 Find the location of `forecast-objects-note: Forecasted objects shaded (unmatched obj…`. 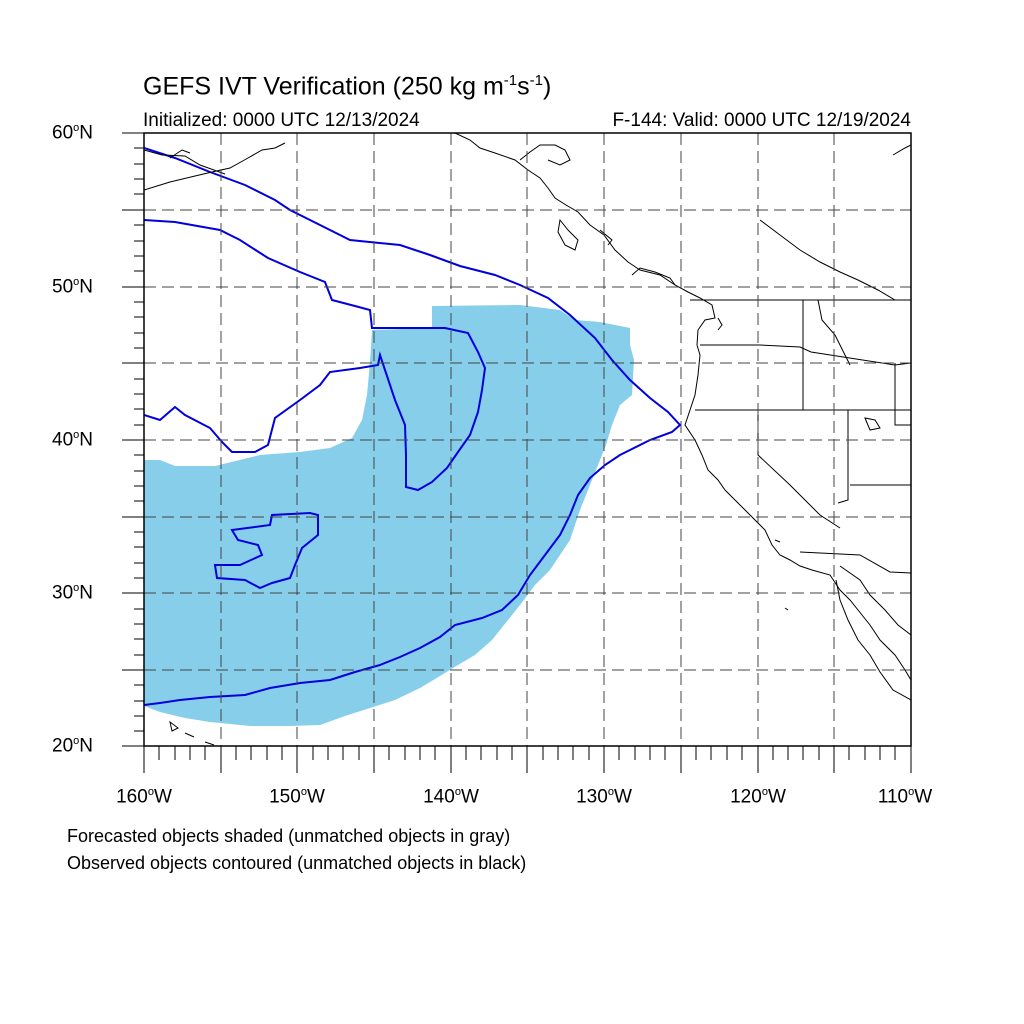

forecast-objects-note: Forecasted objects shaded (unmatched obj… is located at coordinates (289, 836).